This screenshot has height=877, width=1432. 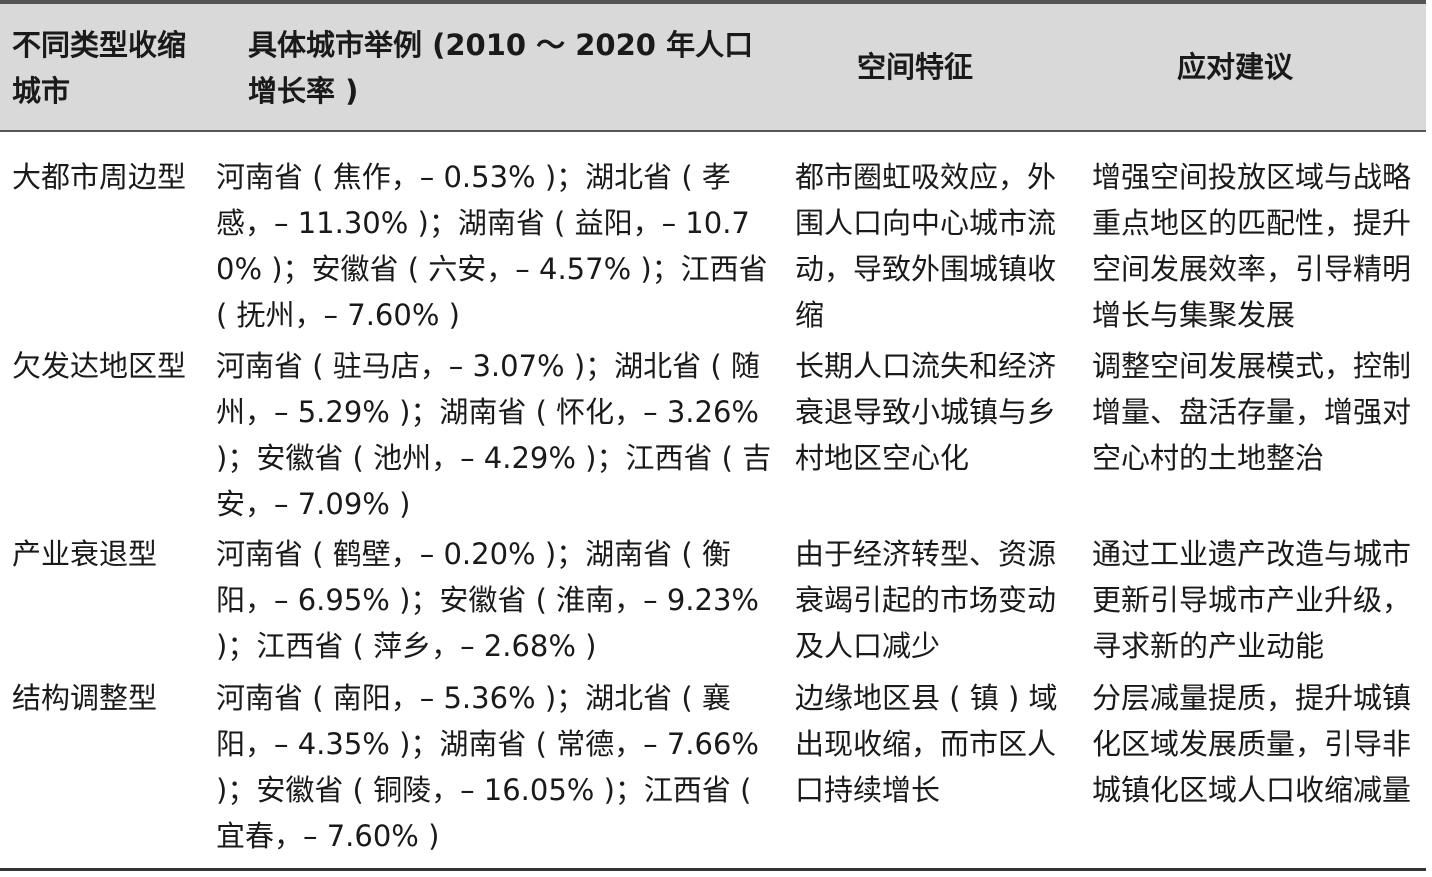 I want to click on row-type: 产业衰退型, so click(x=85, y=554).